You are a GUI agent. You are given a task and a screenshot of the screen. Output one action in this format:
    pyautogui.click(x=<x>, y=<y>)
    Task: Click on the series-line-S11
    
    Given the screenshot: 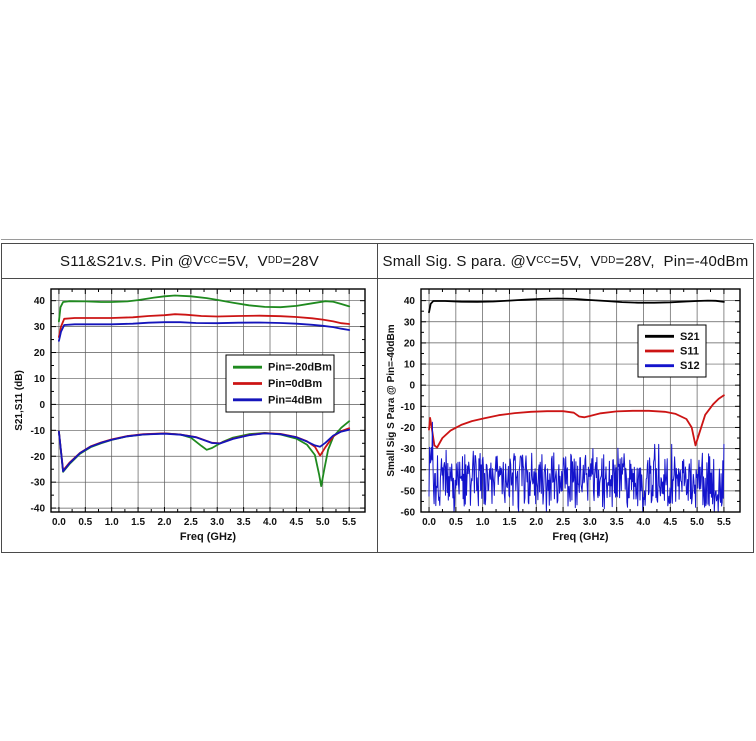 What is the action you would take?
    pyautogui.click(x=576, y=421)
    